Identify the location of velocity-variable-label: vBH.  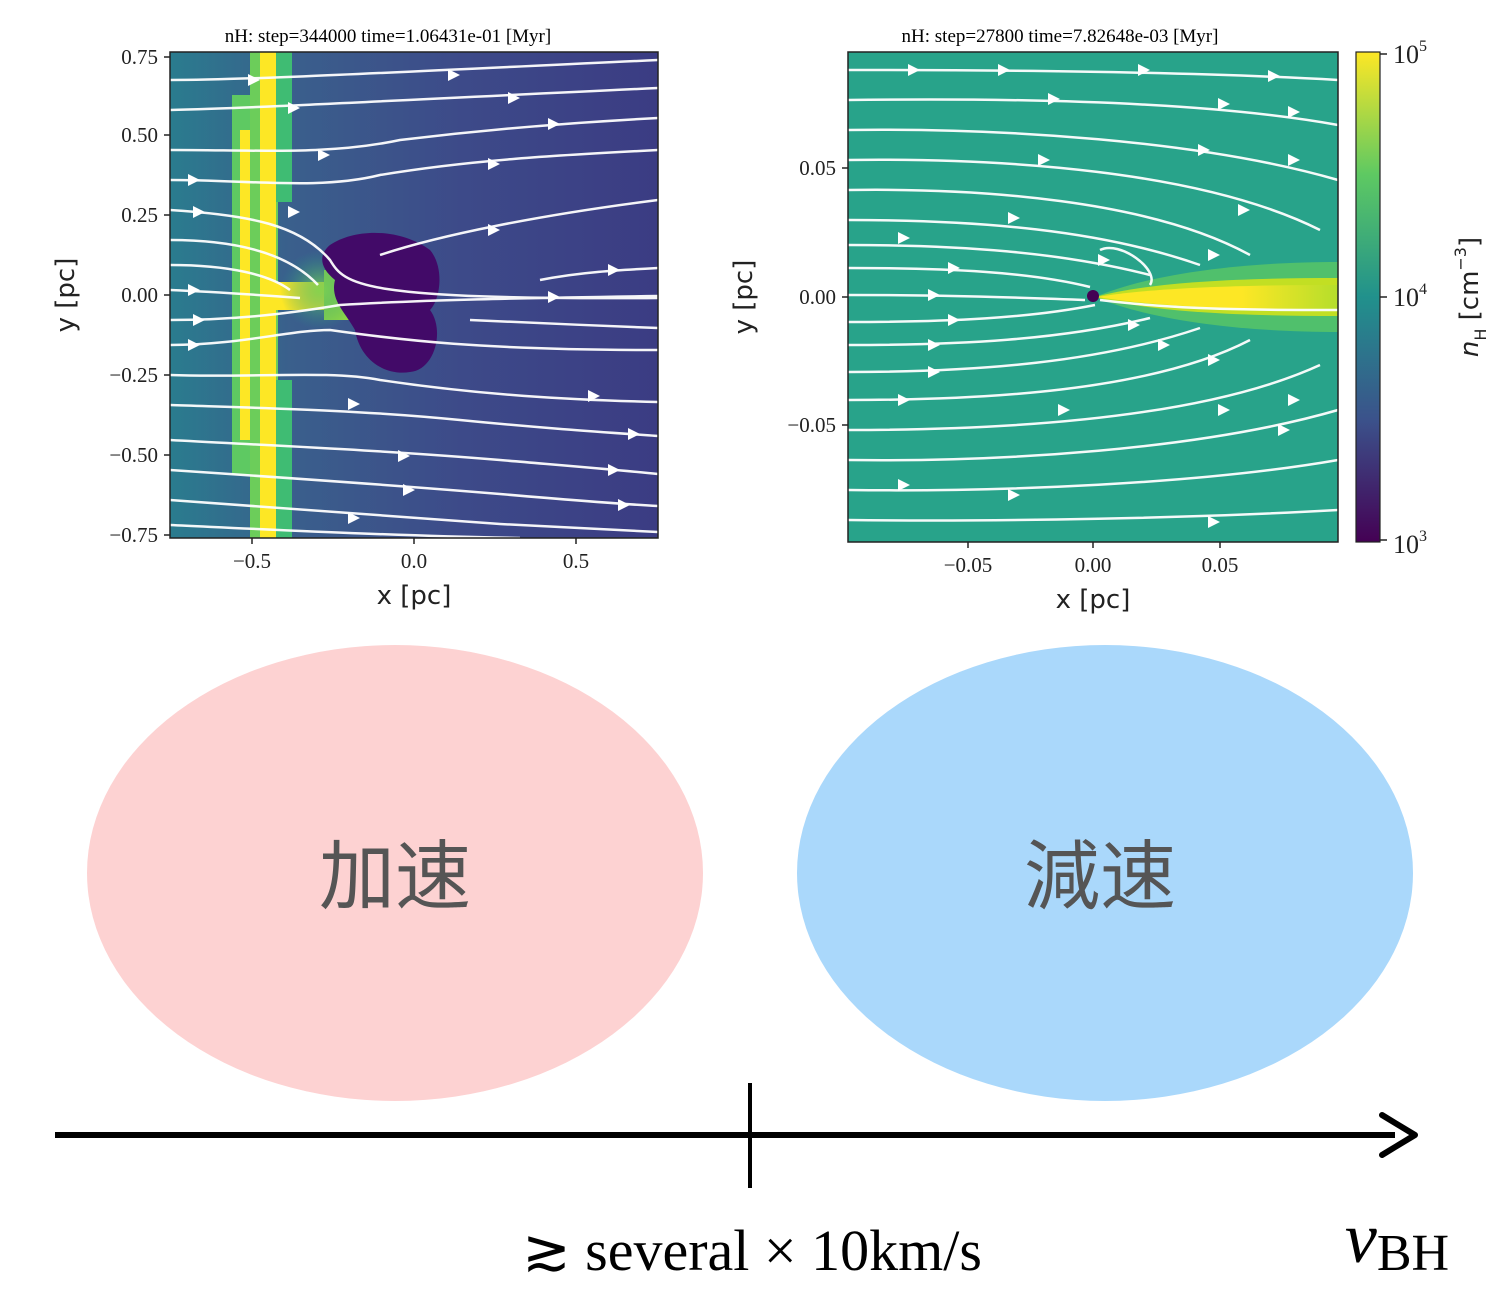
(1397, 1240).